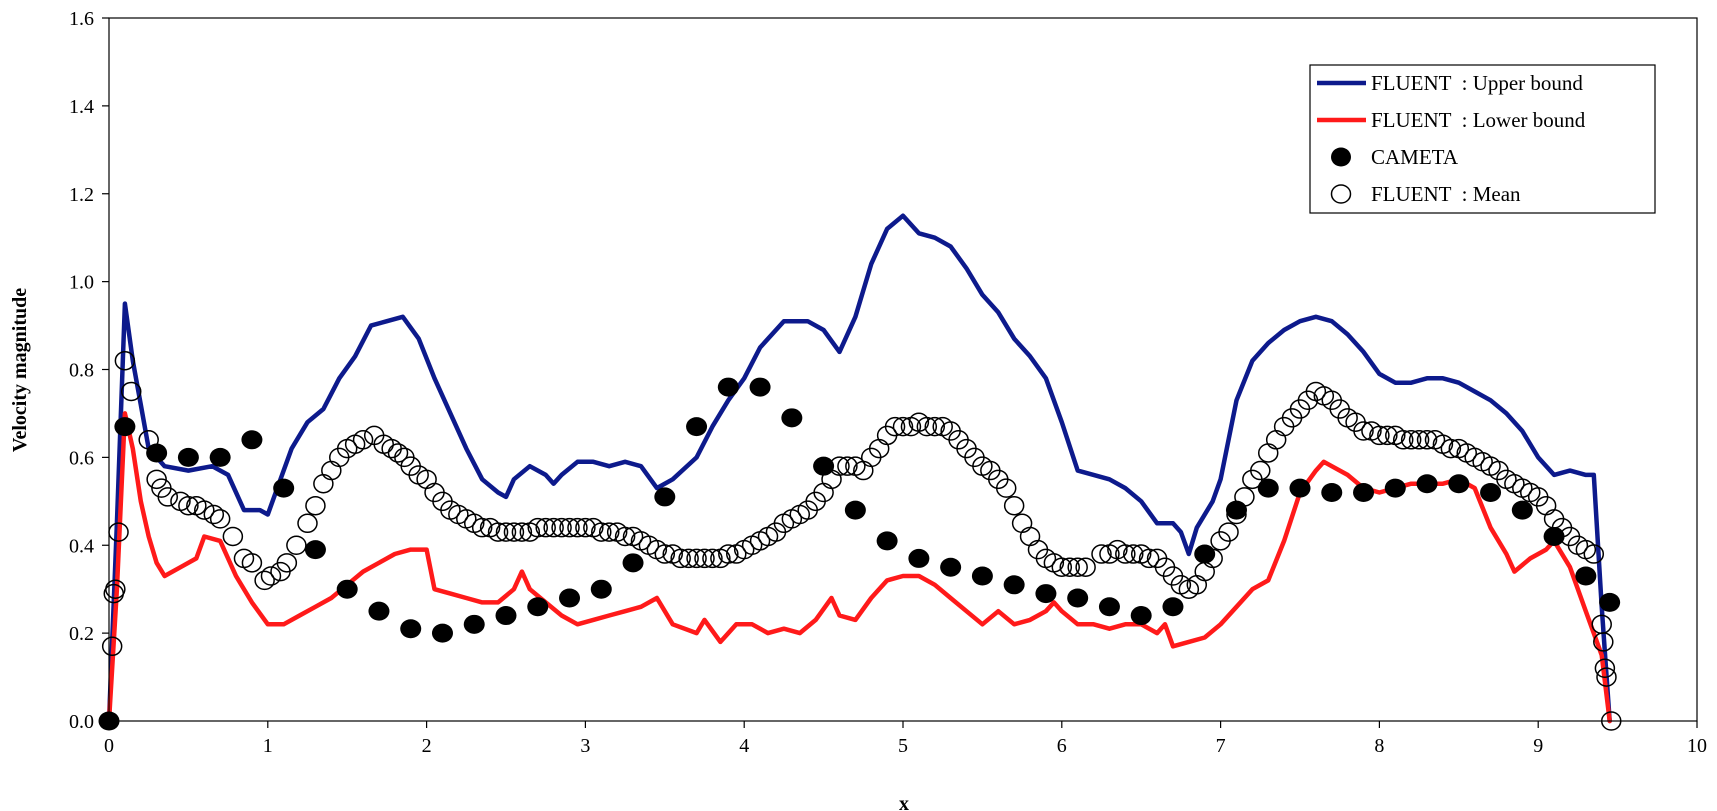  What do you see at coordinates (1477, 83) in the screenshot?
I see `legend-label: FLUENT : Upper bound` at bounding box center [1477, 83].